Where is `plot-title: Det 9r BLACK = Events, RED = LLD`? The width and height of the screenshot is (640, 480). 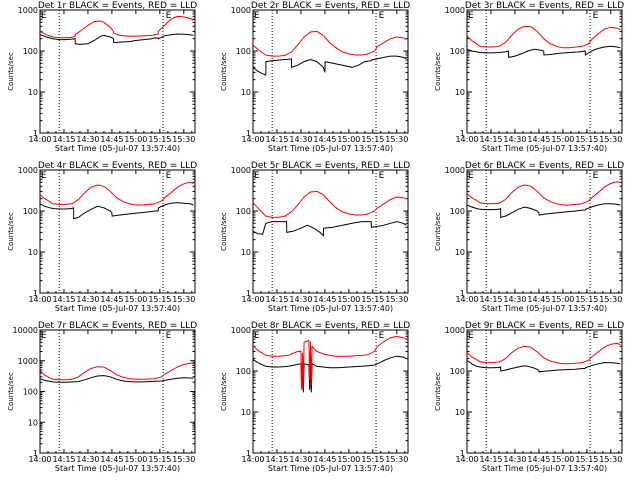 plot-title: Det 9r BLACK = Events, RED = LLD is located at coordinates (544, 326).